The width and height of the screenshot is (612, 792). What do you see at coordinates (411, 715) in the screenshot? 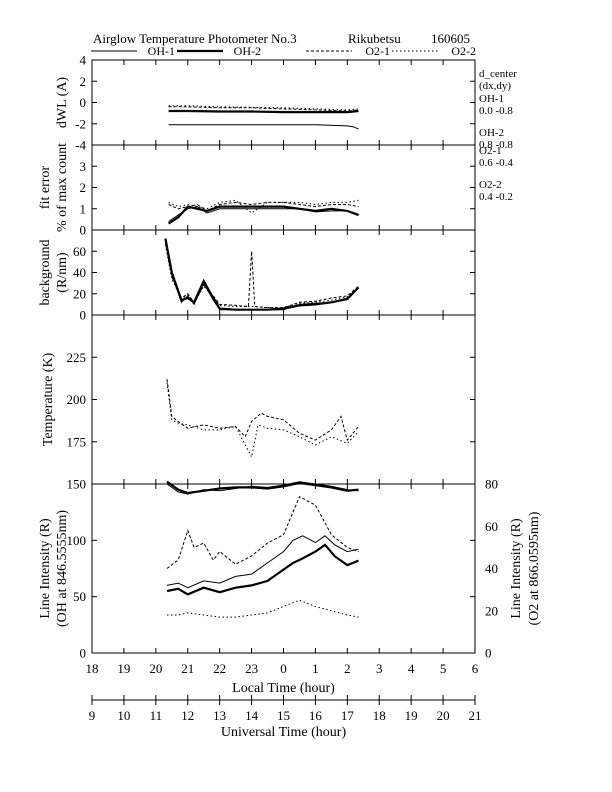
I see `ut-tick-label: 19` at bounding box center [411, 715].